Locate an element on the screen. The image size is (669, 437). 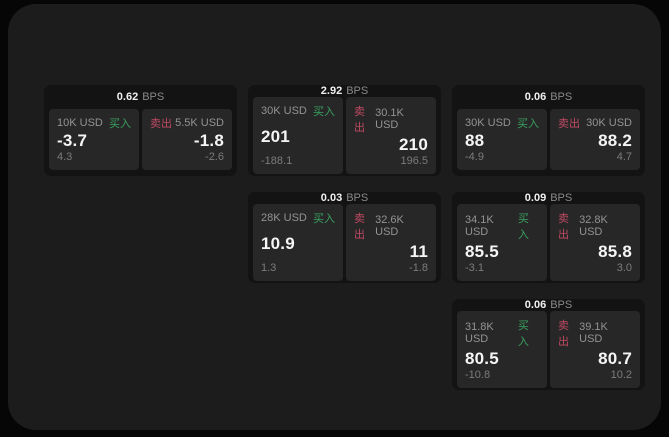
sell-tile-top: 卖出 5.5K USD is located at coordinates (187, 123).